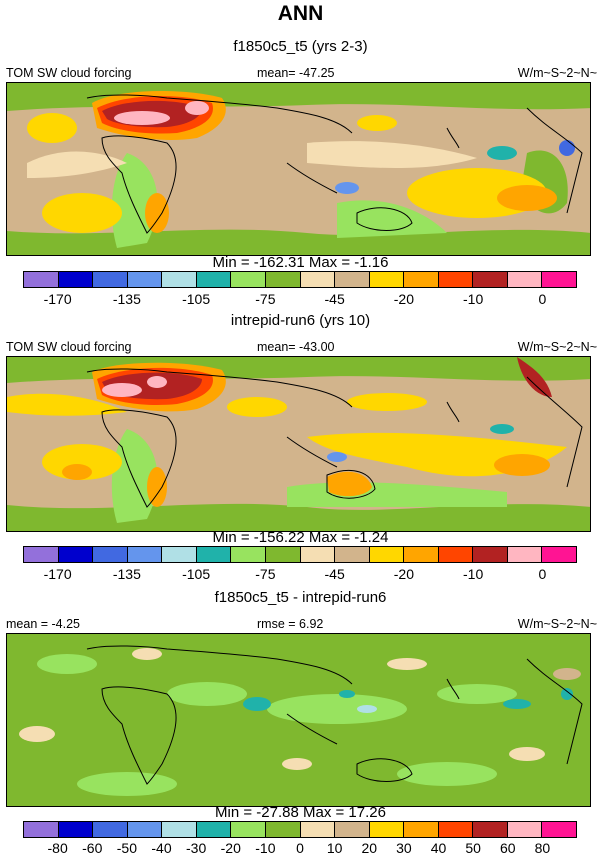  What do you see at coordinates (542, 848) in the screenshot?
I see `colorbar-tick-label: 80` at bounding box center [542, 848].